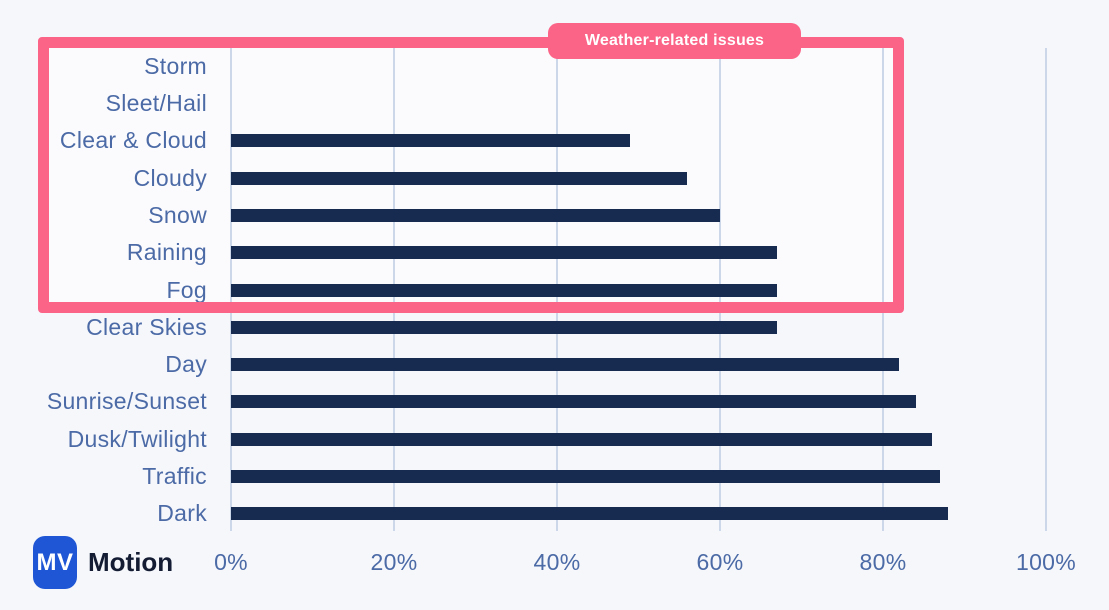  Describe the element at coordinates (186, 364) in the screenshot. I see `category-label-day: Day` at that location.